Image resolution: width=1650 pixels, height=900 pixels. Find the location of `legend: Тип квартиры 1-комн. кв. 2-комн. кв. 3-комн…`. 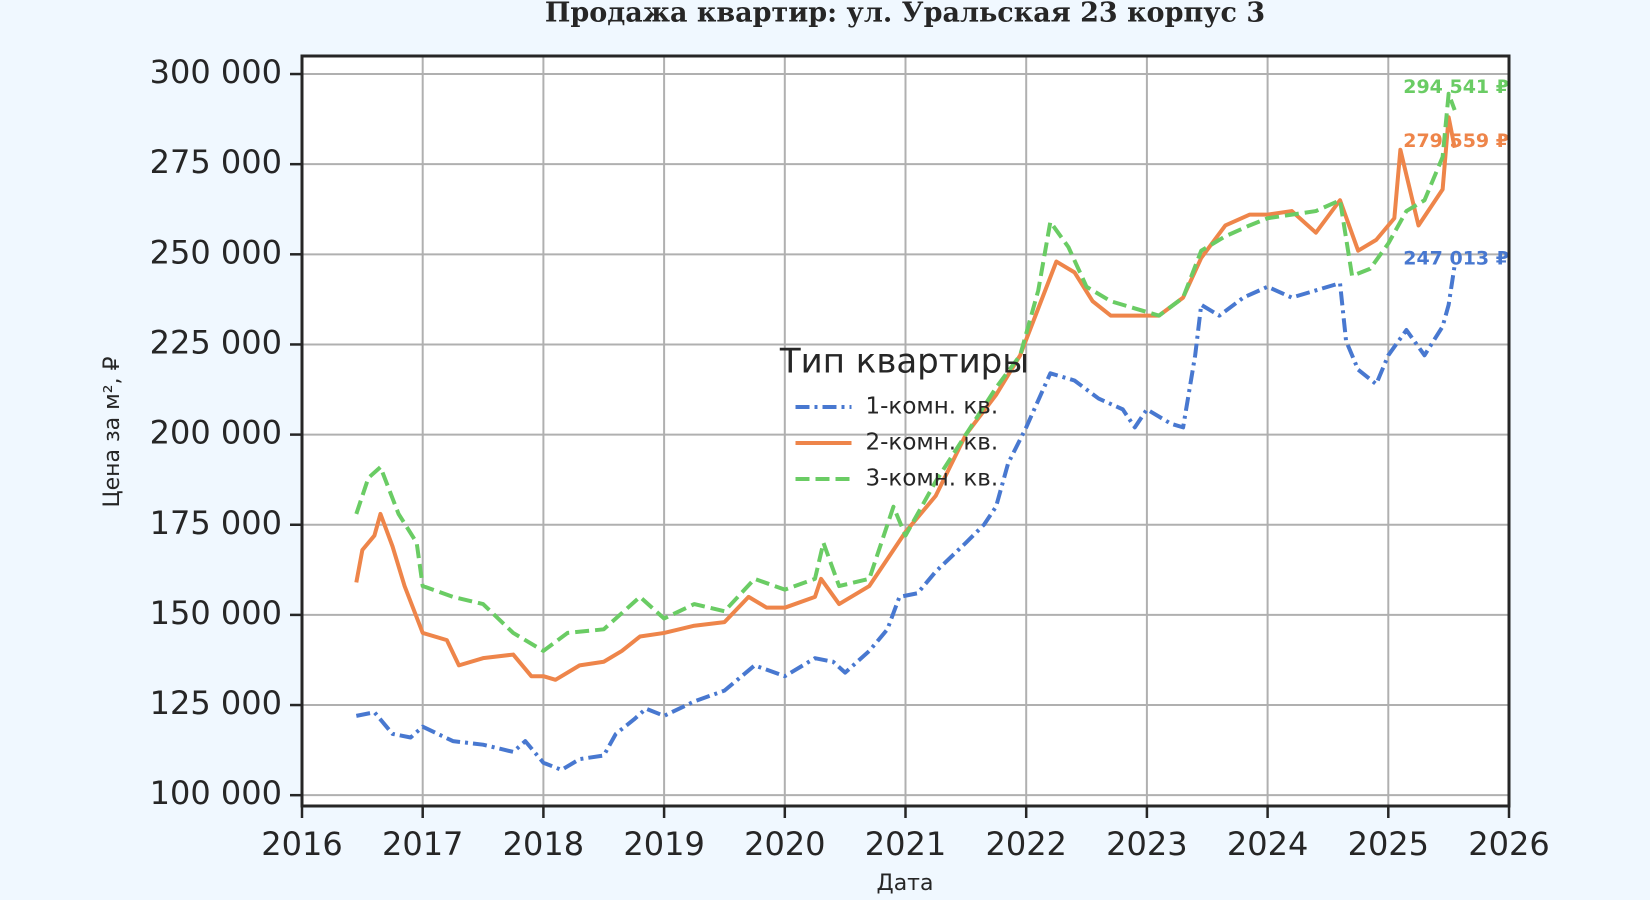

legend: Тип квартиры 1-комн. кв. 2-комн. кв. 3-комн… is located at coordinates (904, 417).